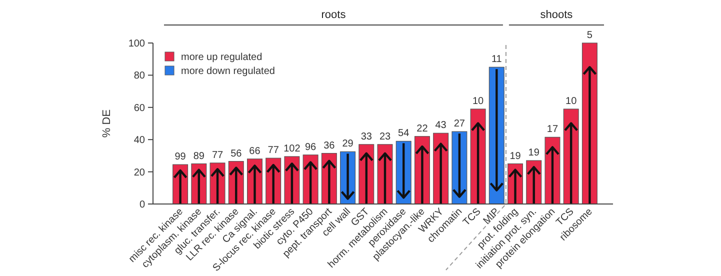 The width and height of the screenshot is (721, 276). Describe the element at coordinates (107, 123) in the screenshot. I see `y-axis-title: % DE` at that location.